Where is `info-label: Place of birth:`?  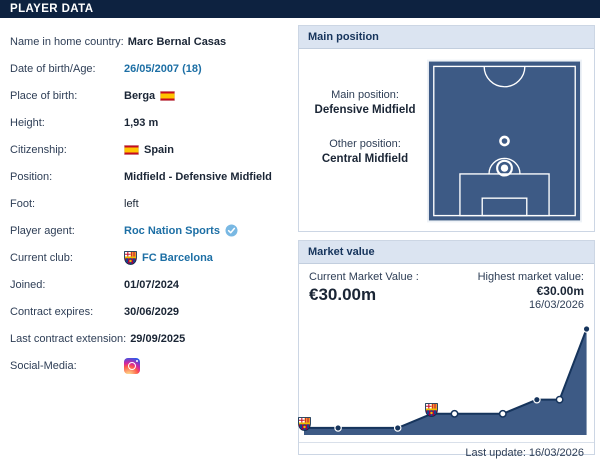
info-label: Place of birth: is located at coordinates (44, 95).